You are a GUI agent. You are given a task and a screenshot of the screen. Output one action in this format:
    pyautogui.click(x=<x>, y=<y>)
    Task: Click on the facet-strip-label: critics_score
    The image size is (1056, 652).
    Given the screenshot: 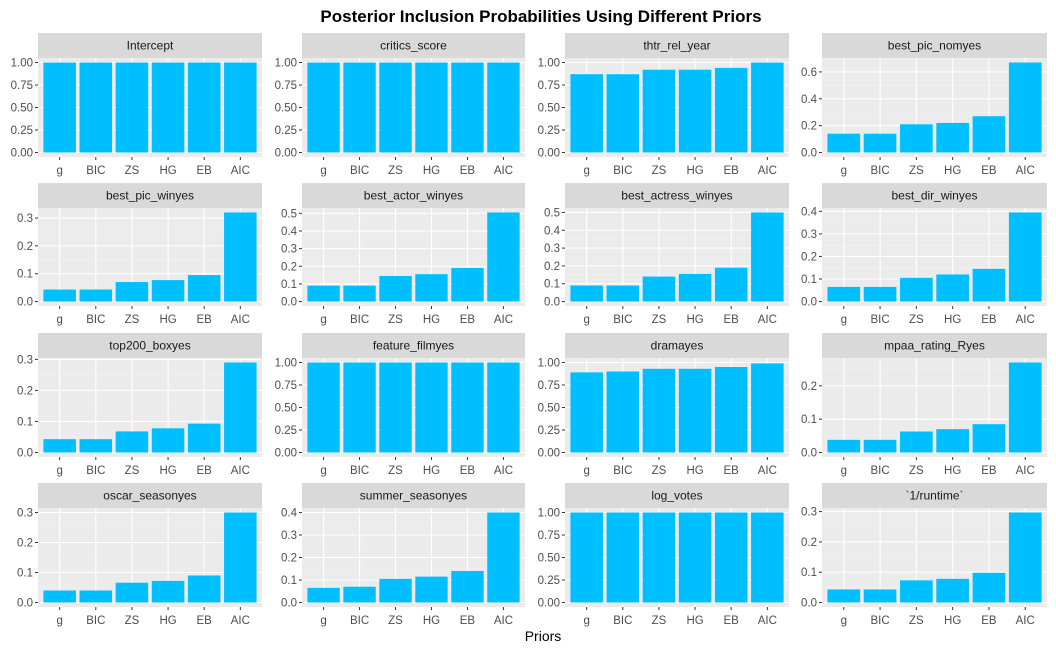 What is the action you would take?
    pyautogui.click(x=413, y=46)
    